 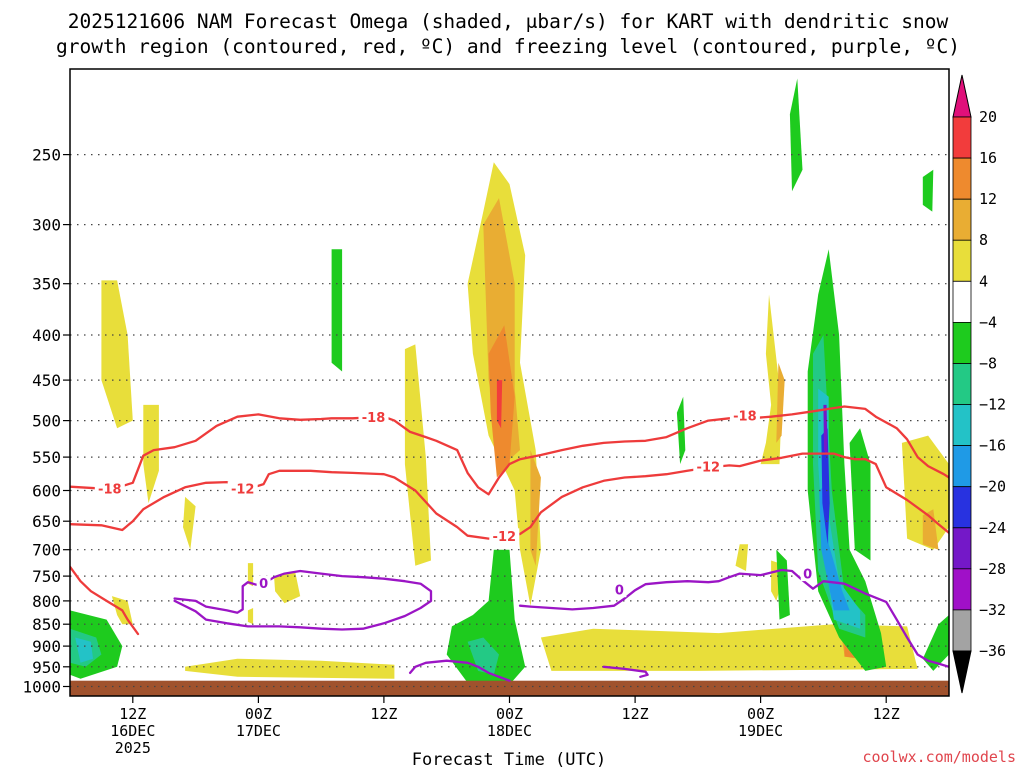 What do you see at coordinates (46, 284) in the screenshot?
I see `y-tick-label-350: 350` at bounding box center [46, 284].